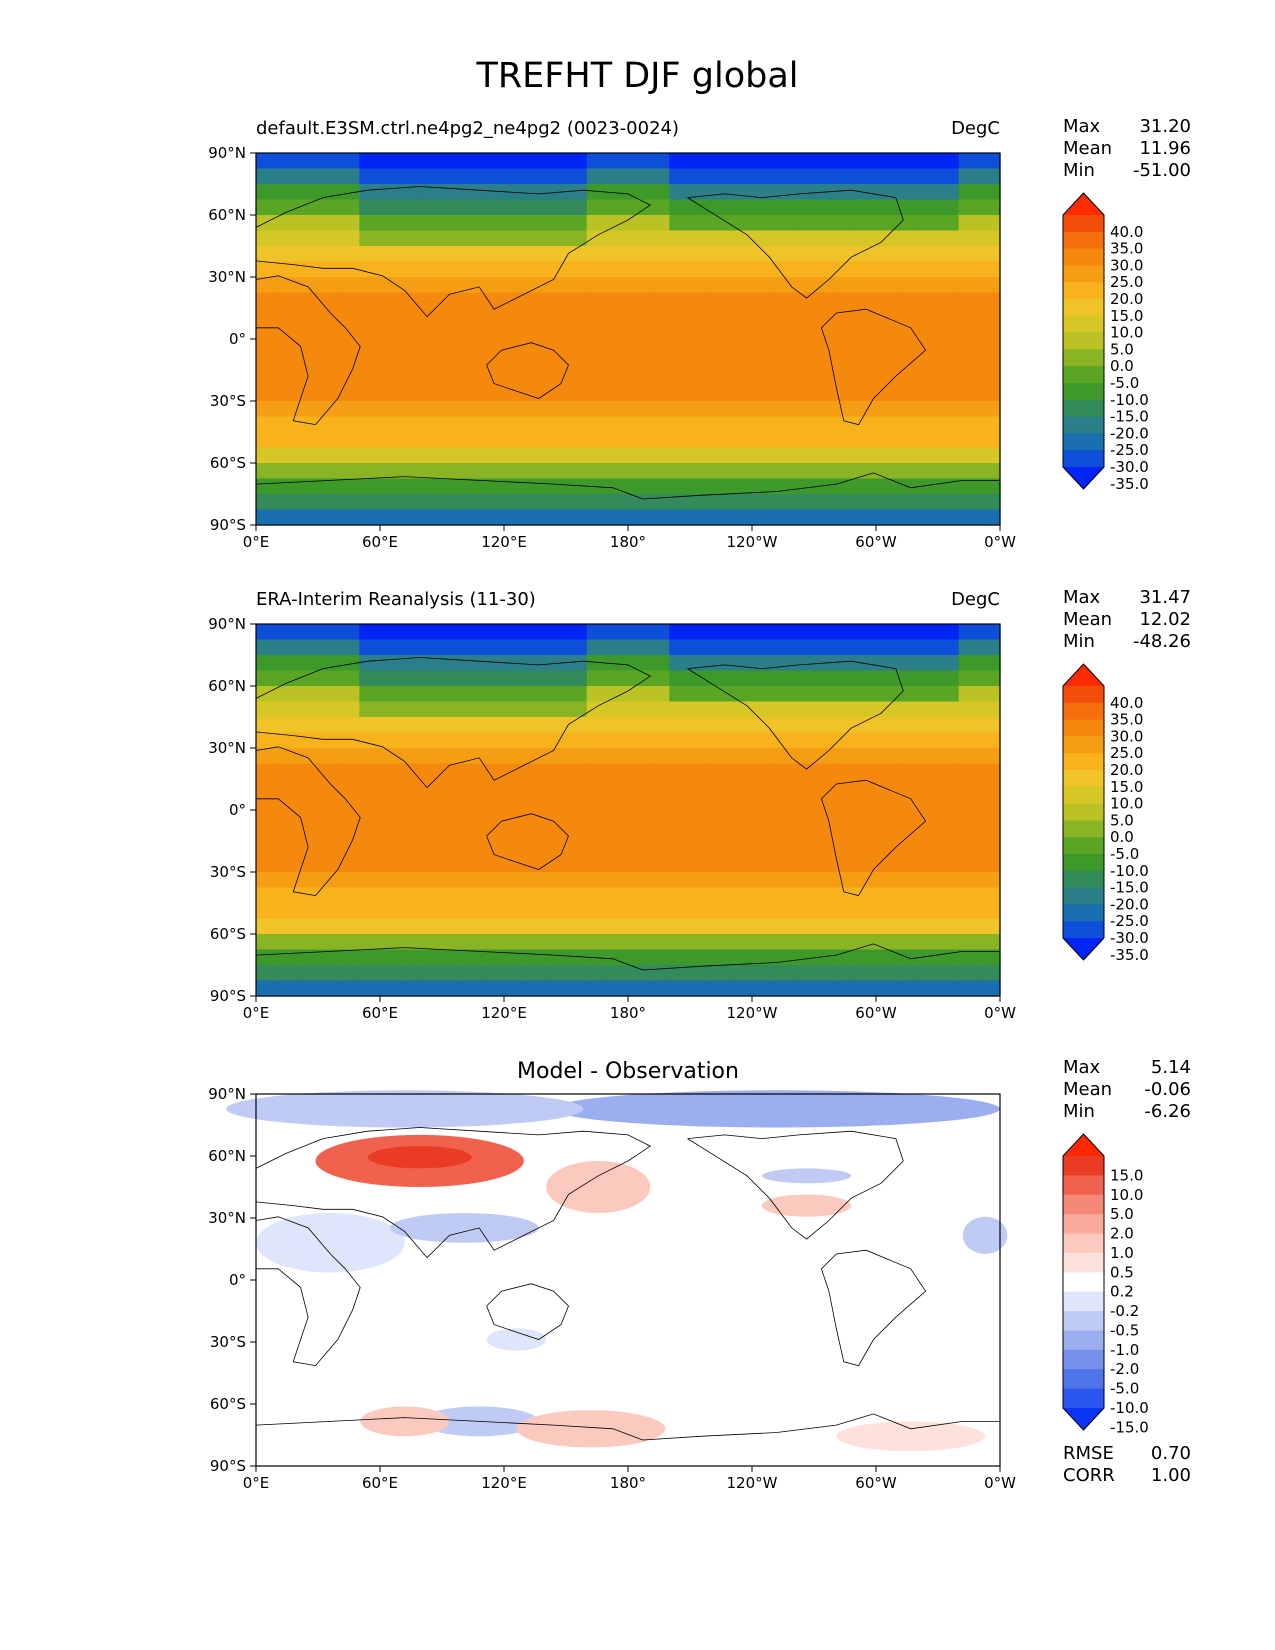 This screenshot has width=1275, height=1650. Describe the element at coordinates (1127, 620) in the screenshot. I see `panel-2-stats: Max 31.47 Mean 12.02 Min -48.26` at that location.